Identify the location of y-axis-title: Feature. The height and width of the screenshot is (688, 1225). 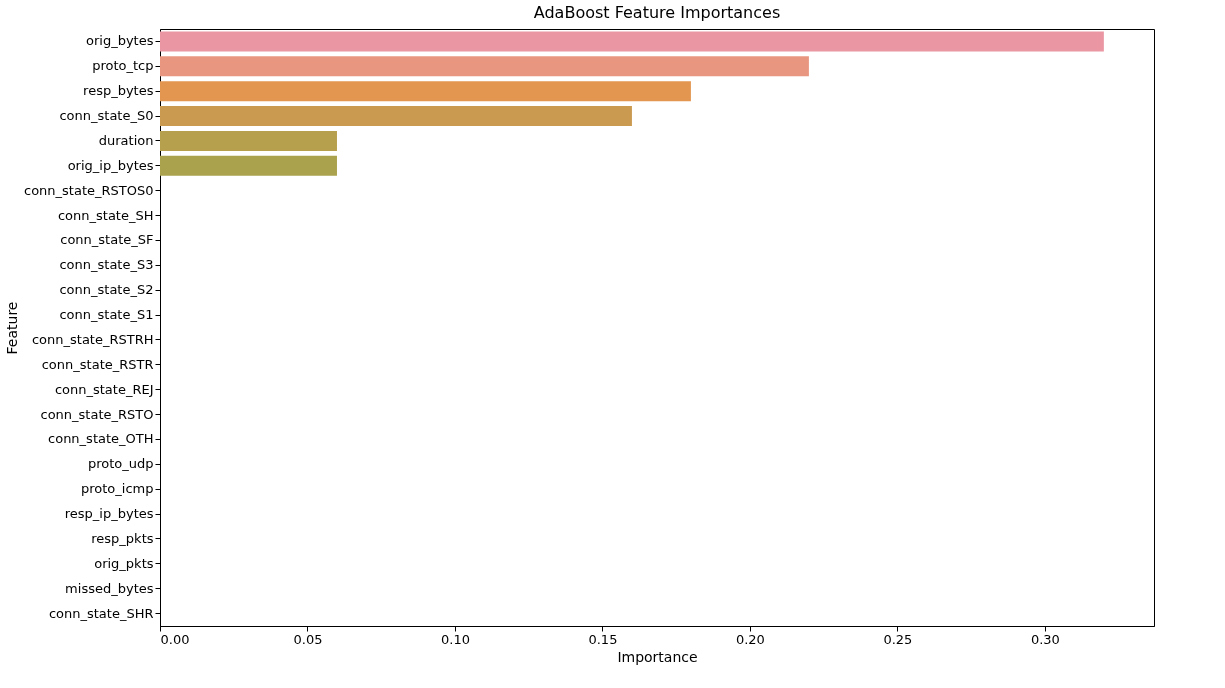
(12, 328).